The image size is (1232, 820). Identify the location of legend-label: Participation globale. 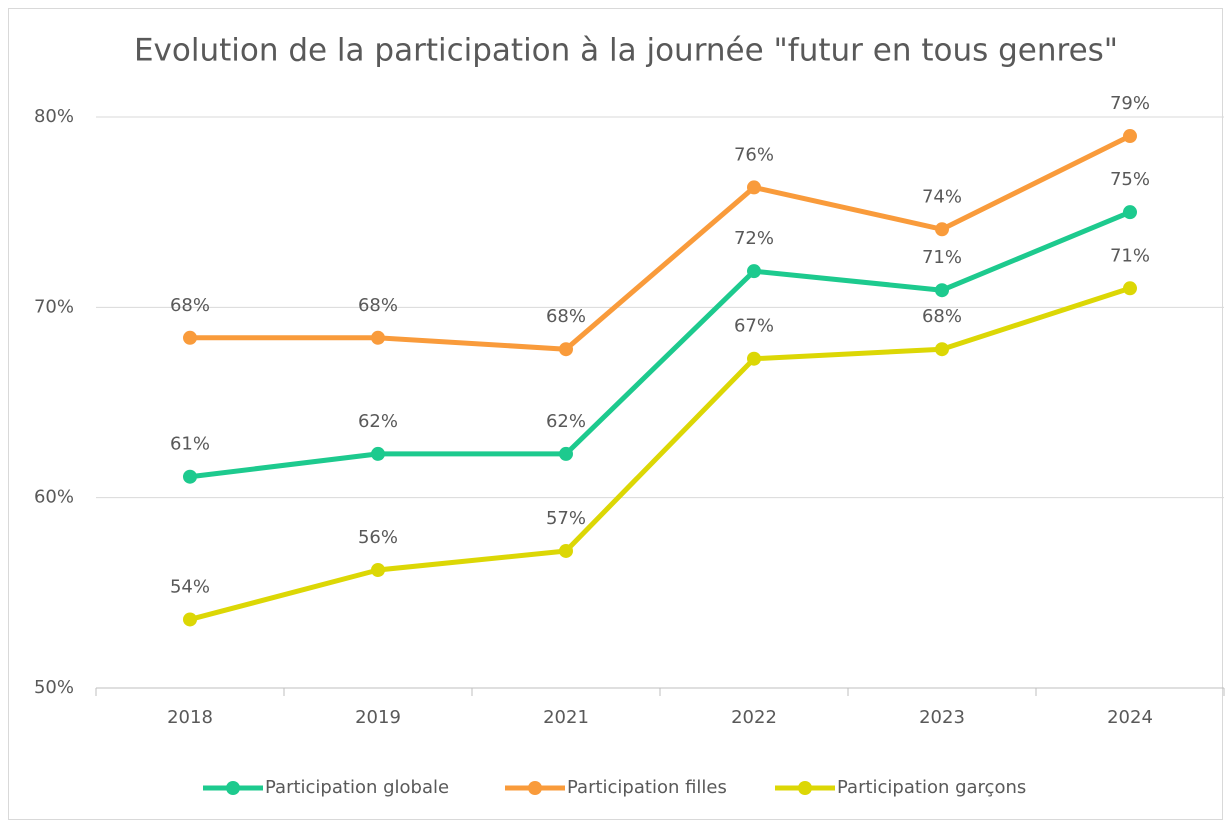
(357, 787).